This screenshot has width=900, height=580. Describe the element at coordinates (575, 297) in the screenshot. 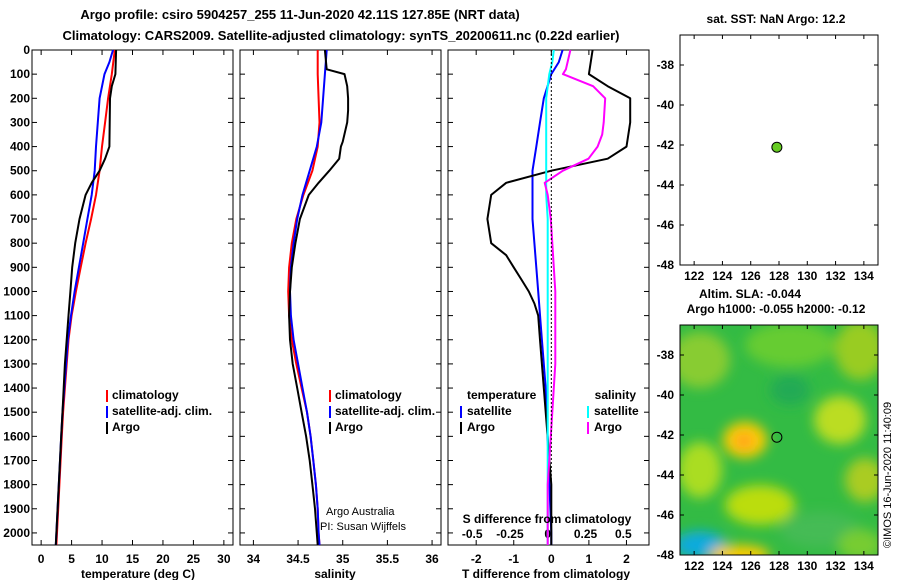

I see `profile-line-s-argo` at that location.